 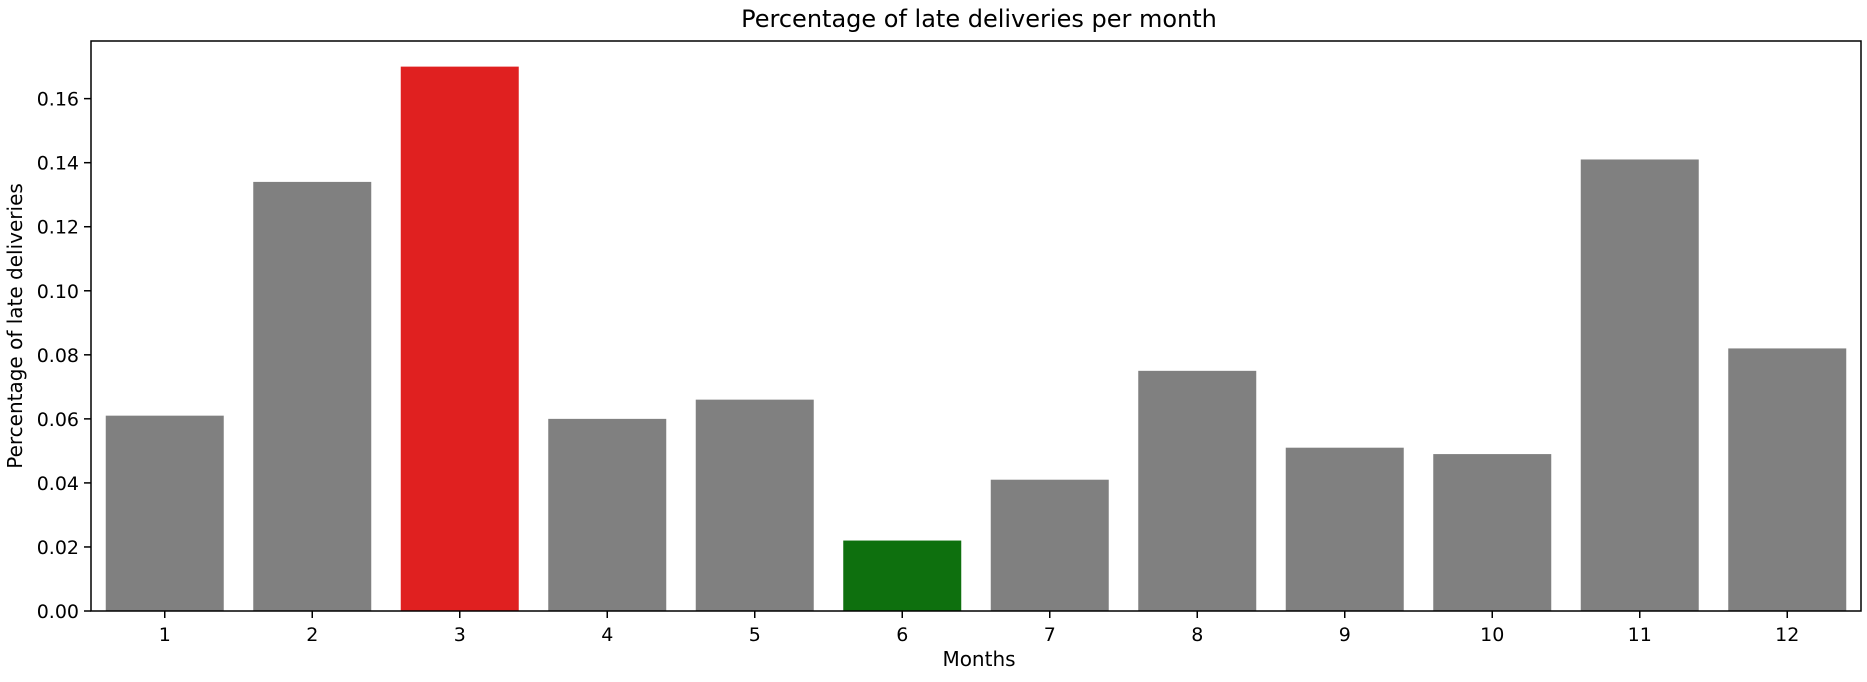 What do you see at coordinates (58, 164) in the screenshot?
I see `y-tick-label: 0.14` at bounding box center [58, 164].